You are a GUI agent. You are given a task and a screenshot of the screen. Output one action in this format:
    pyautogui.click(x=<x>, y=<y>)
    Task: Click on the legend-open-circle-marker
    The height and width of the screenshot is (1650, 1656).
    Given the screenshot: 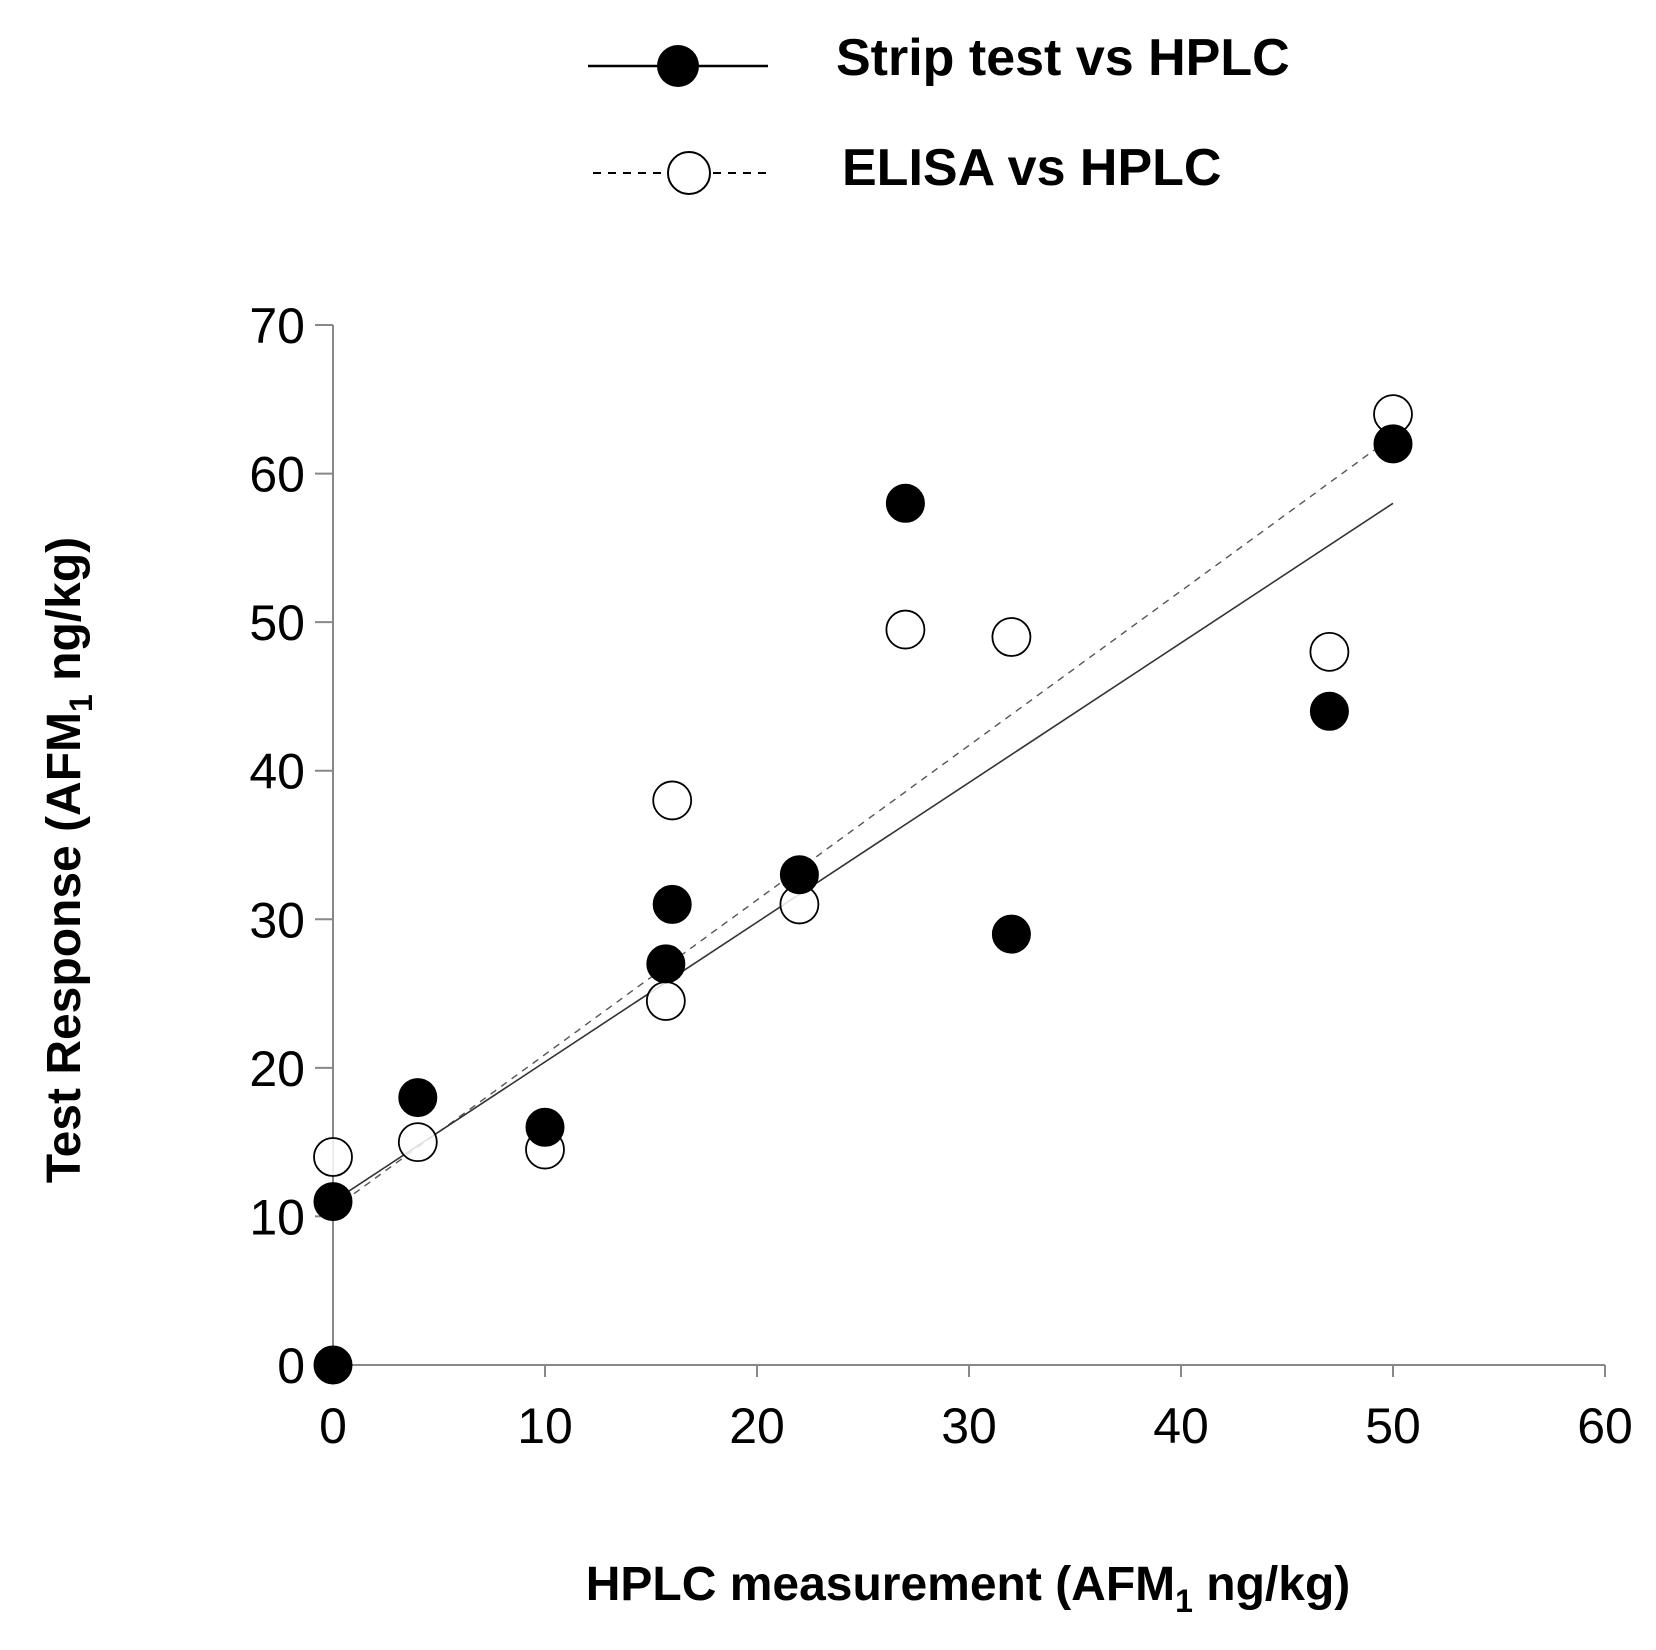 What is the action you would take?
    pyautogui.click(x=689, y=173)
    